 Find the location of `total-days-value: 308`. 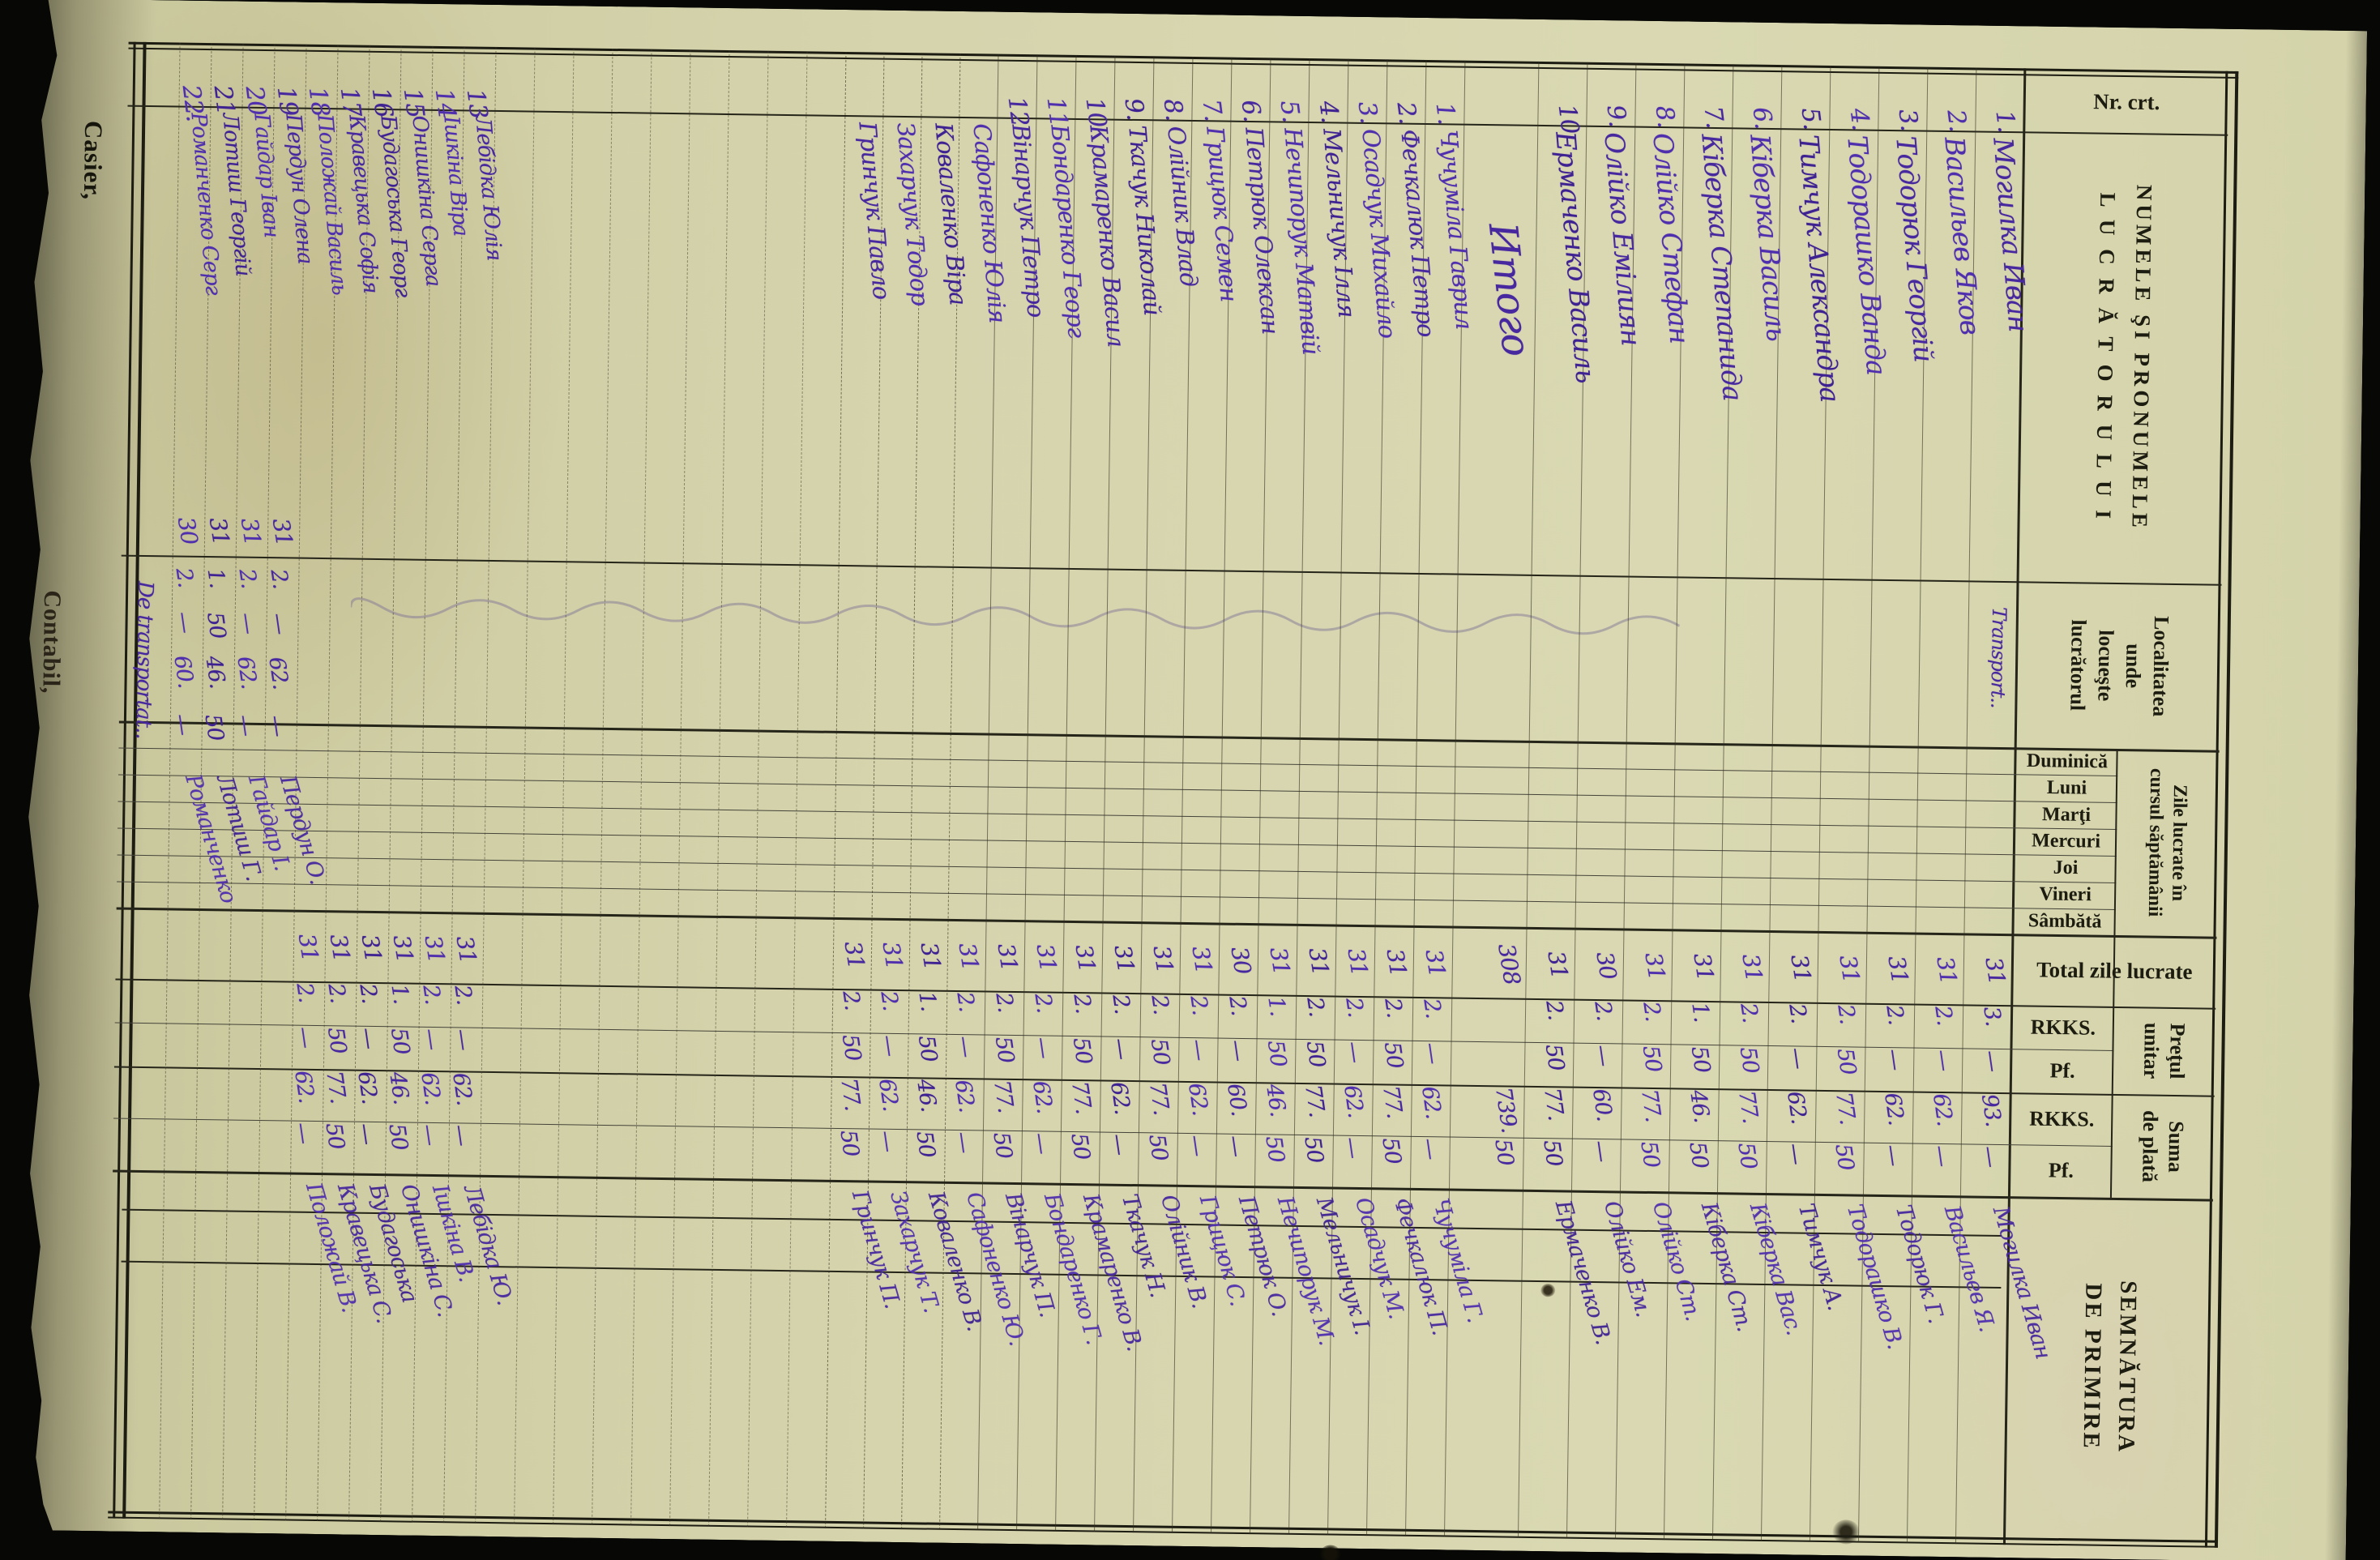

total-days-value: 308 is located at coordinates (1510, 964).